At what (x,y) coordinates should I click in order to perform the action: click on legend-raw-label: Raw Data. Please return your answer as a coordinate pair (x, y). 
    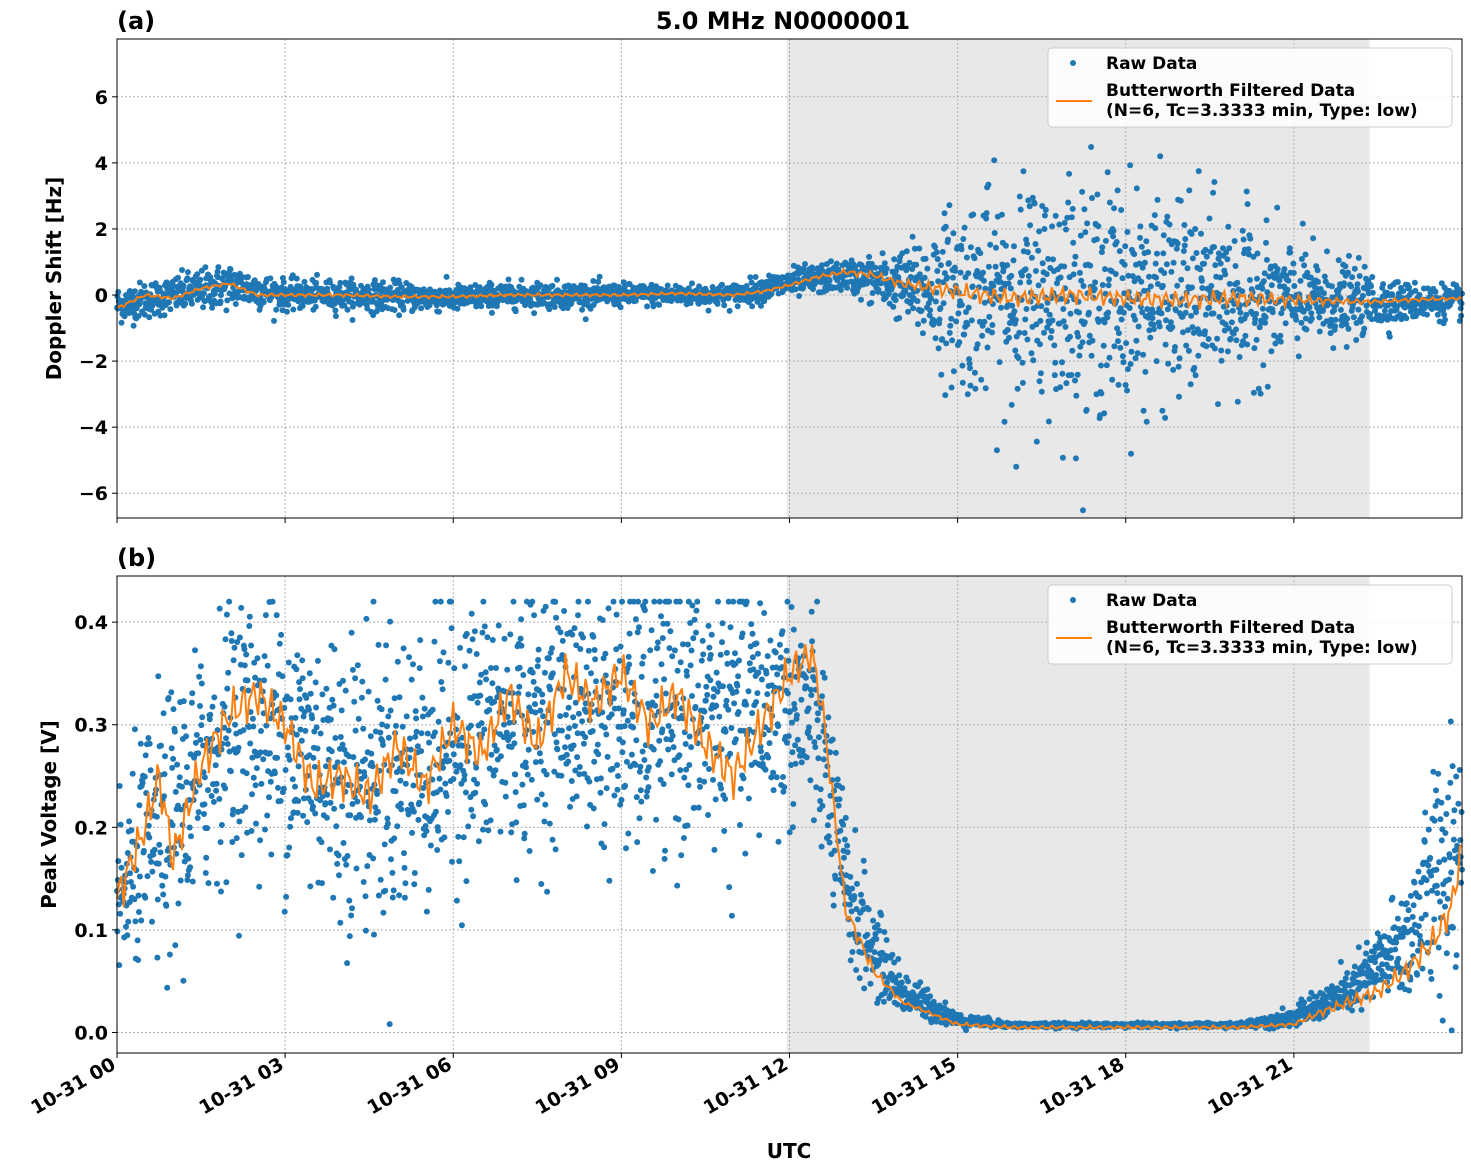
    Looking at the image, I should click on (1151, 64).